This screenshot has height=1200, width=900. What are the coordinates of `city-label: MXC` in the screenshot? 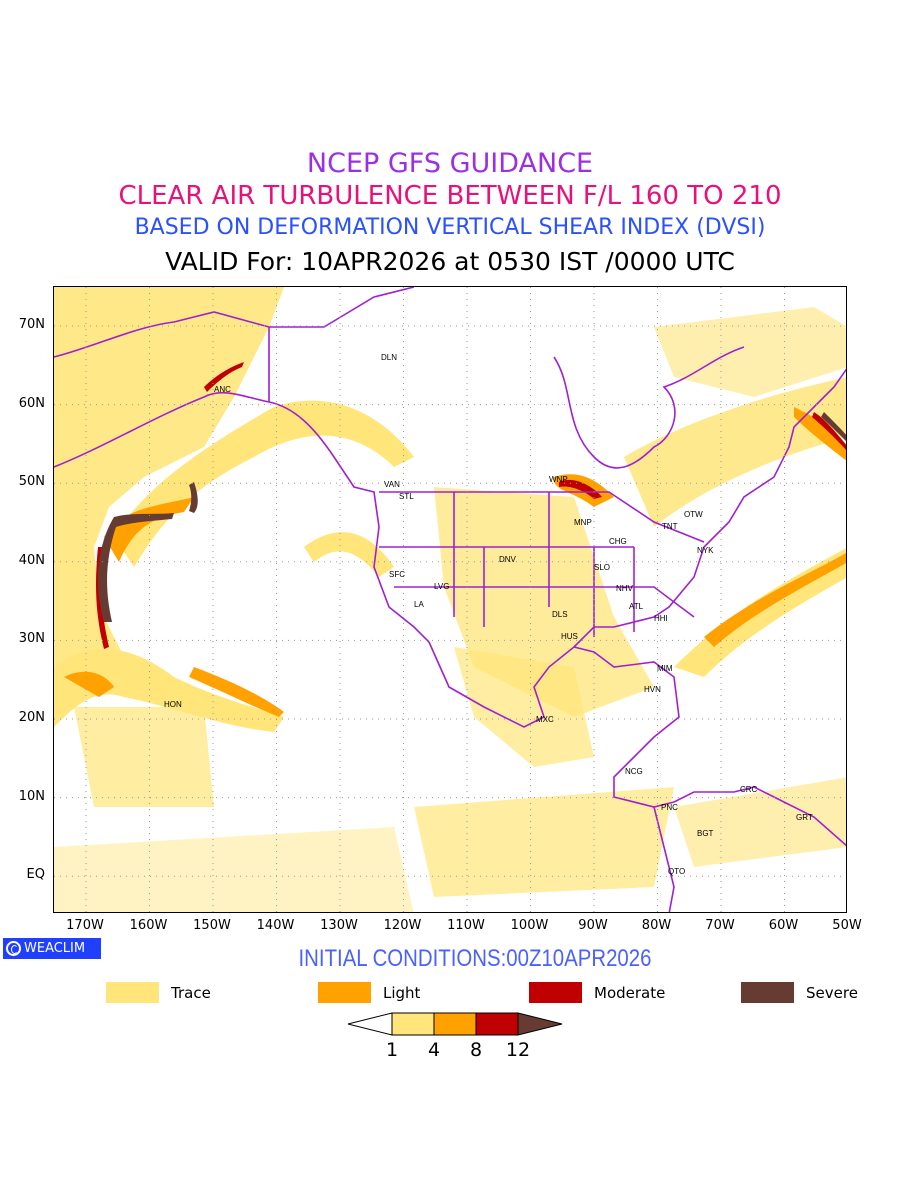 It's located at (545, 719).